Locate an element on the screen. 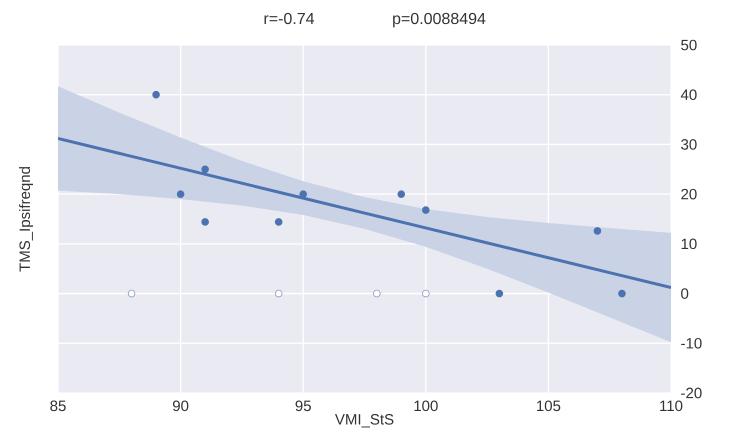 The height and width of the screenshot is (441, 734). x-tick-label: 110 is located at coordinates (671, 406).